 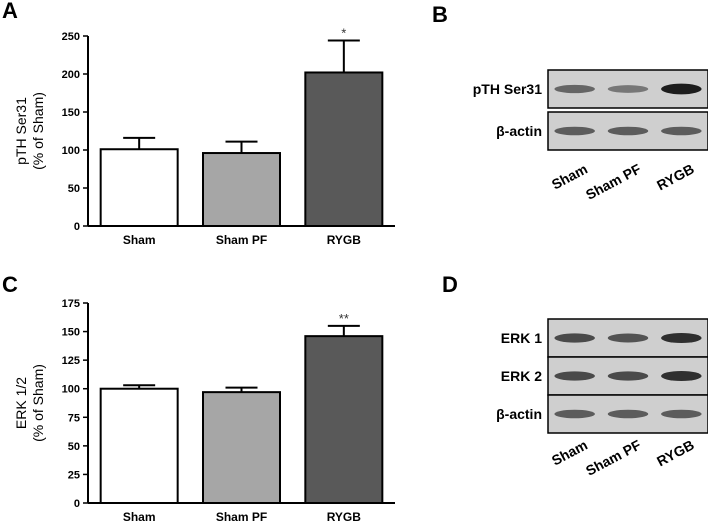 I want to click on y-tick-label: 125, so click(x=71, y=361).